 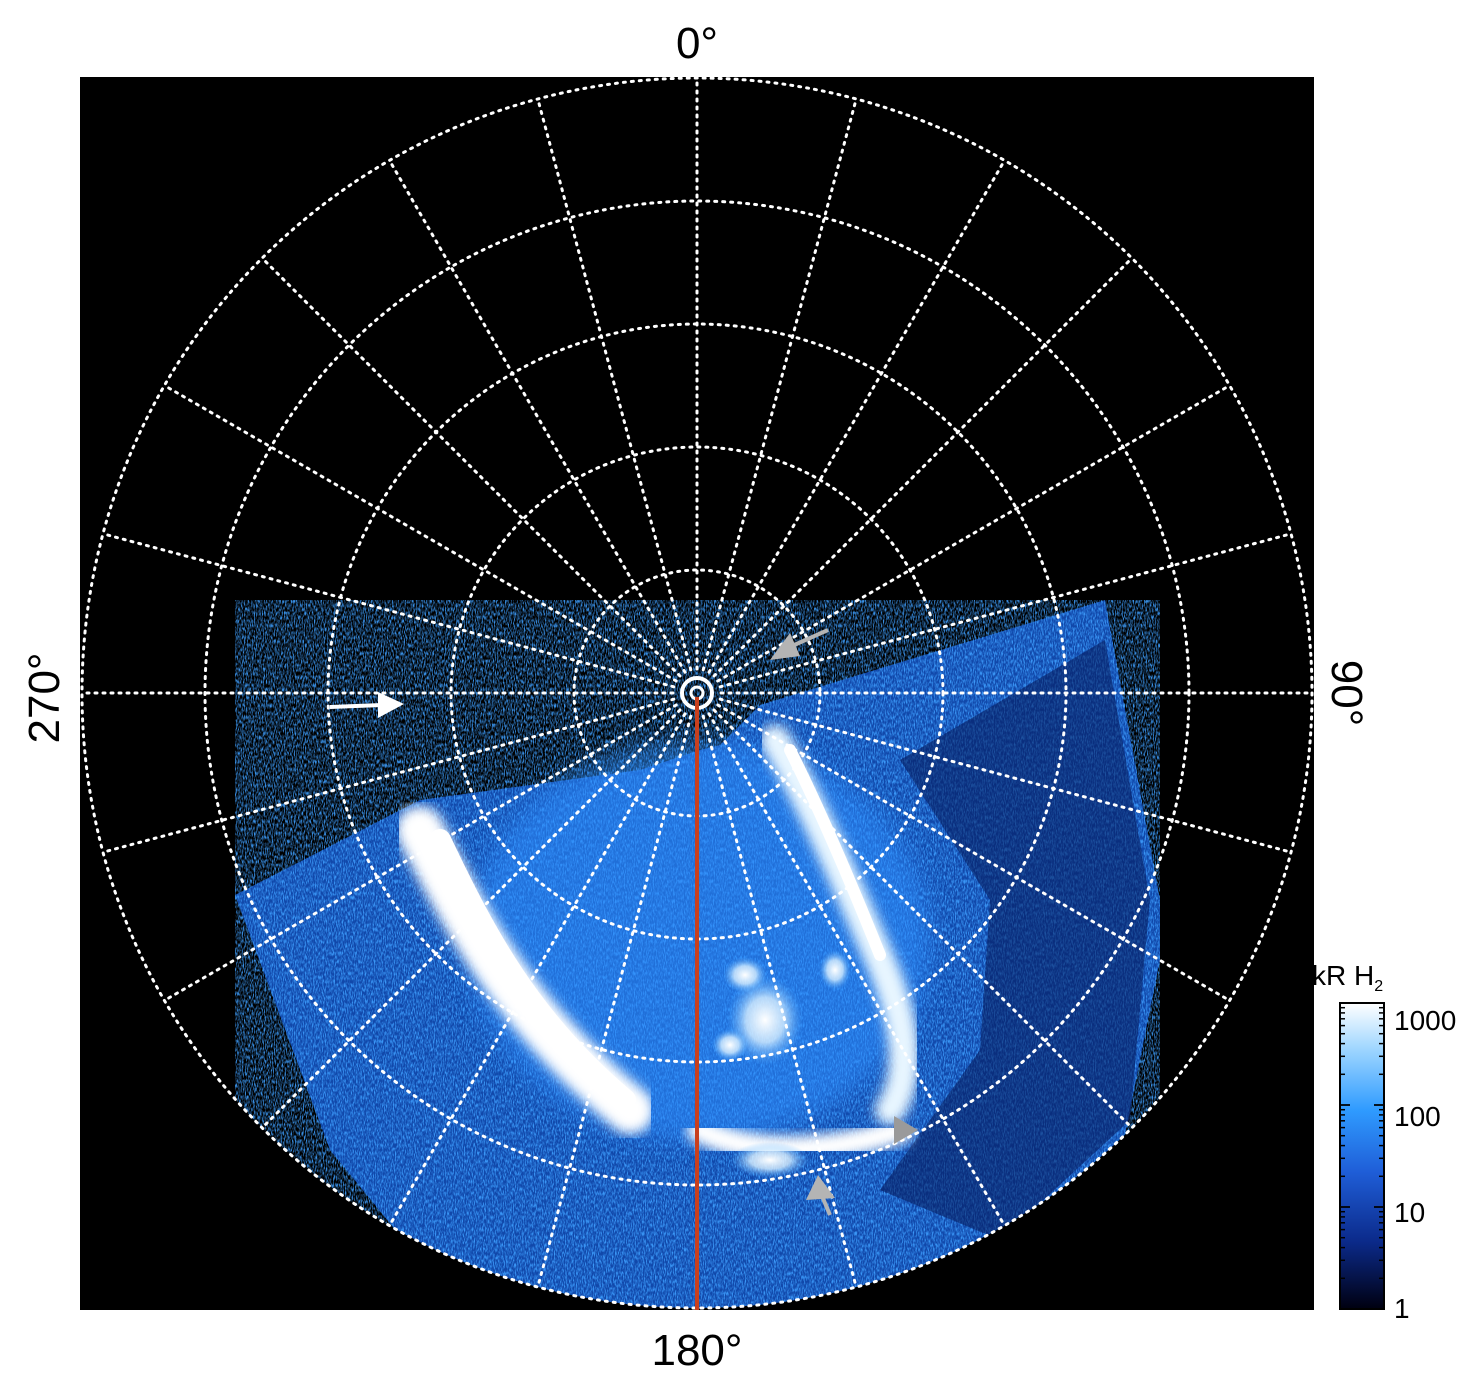 I want to click on colorbar-title-subscript: 2, so click(x=1378, y=986).